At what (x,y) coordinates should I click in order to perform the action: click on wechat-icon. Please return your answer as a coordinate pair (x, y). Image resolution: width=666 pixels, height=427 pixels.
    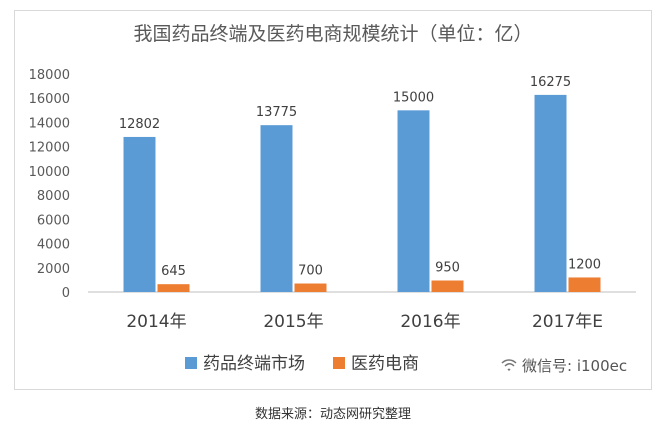
    Looking at the image, I should click on (509, 365).